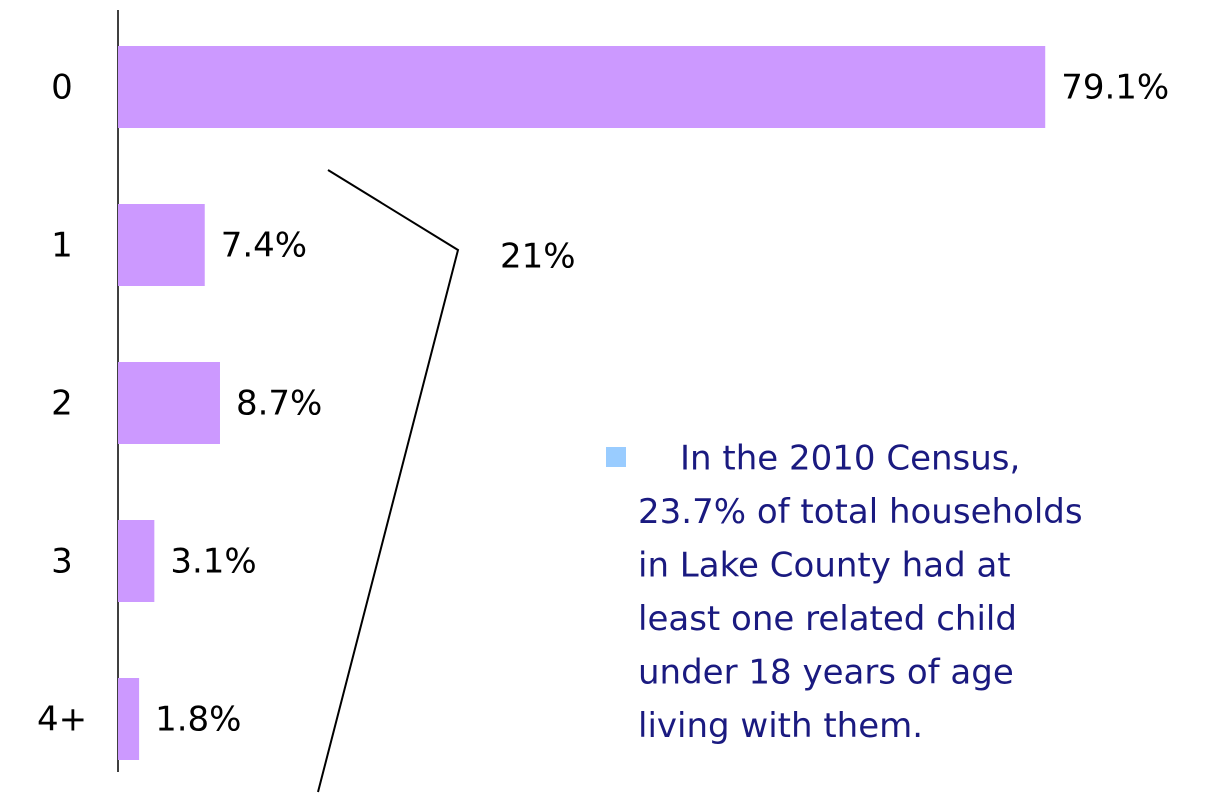 This screenshot has height=796, width=1205. I want to click on bullet-text: In the 2010 Census,, so click(850, 459).